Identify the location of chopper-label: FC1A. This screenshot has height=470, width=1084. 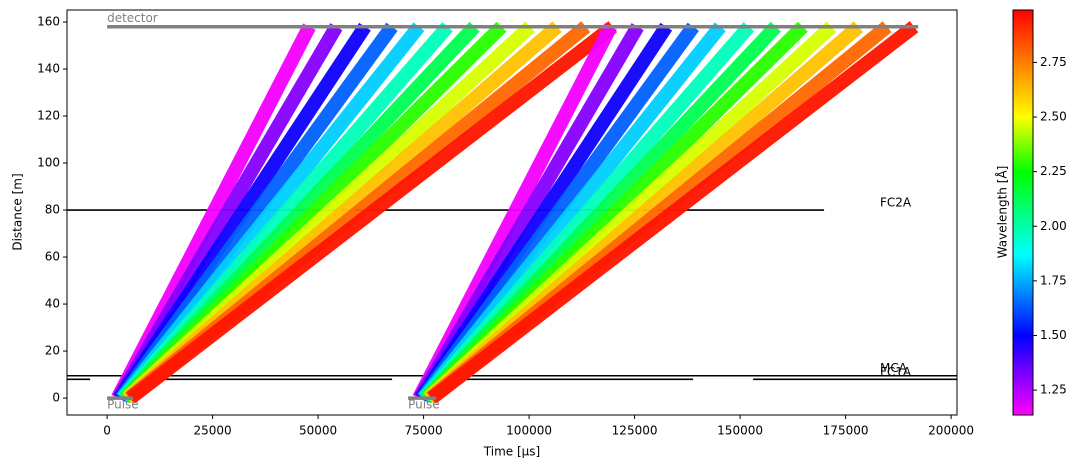
(896, 372).